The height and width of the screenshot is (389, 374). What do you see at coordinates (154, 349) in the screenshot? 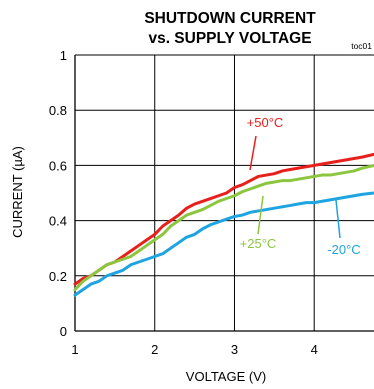
I see `x-tick-label: 2` at bounding box center [154, 349].